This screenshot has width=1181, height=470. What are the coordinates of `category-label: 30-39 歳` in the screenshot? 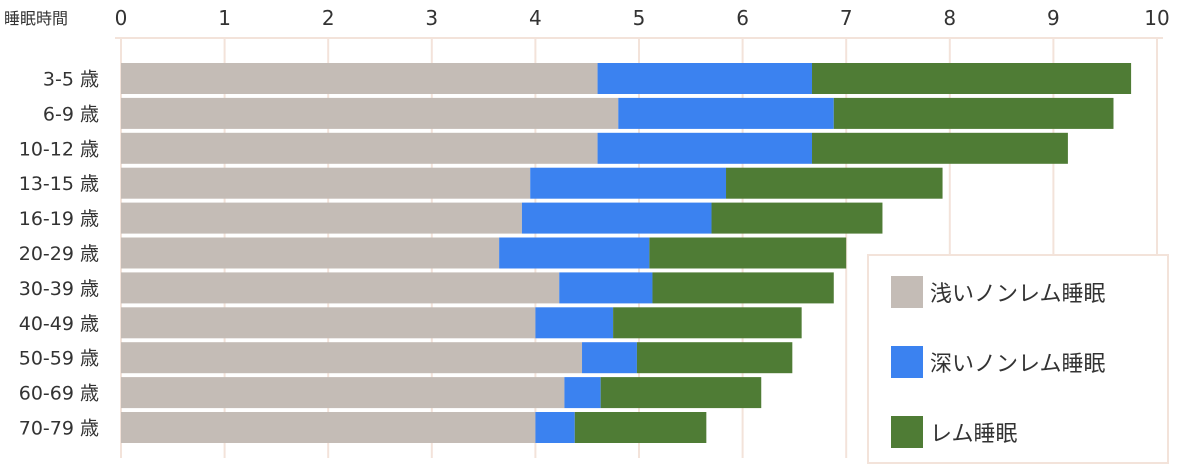 It's located at (59, 289).